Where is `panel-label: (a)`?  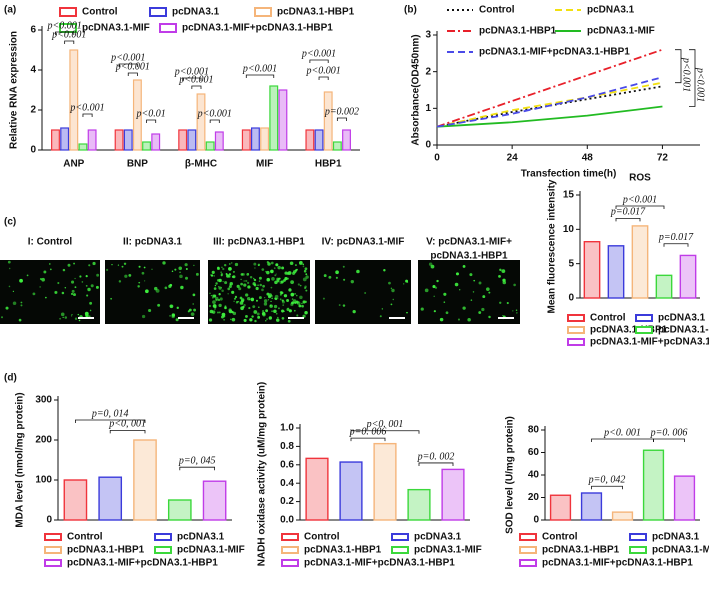
panel-label: (a) is located at coordinates (10, 10).